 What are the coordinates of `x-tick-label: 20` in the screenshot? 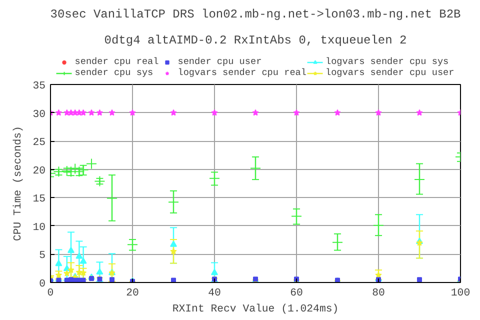 It's located at (132, 294).